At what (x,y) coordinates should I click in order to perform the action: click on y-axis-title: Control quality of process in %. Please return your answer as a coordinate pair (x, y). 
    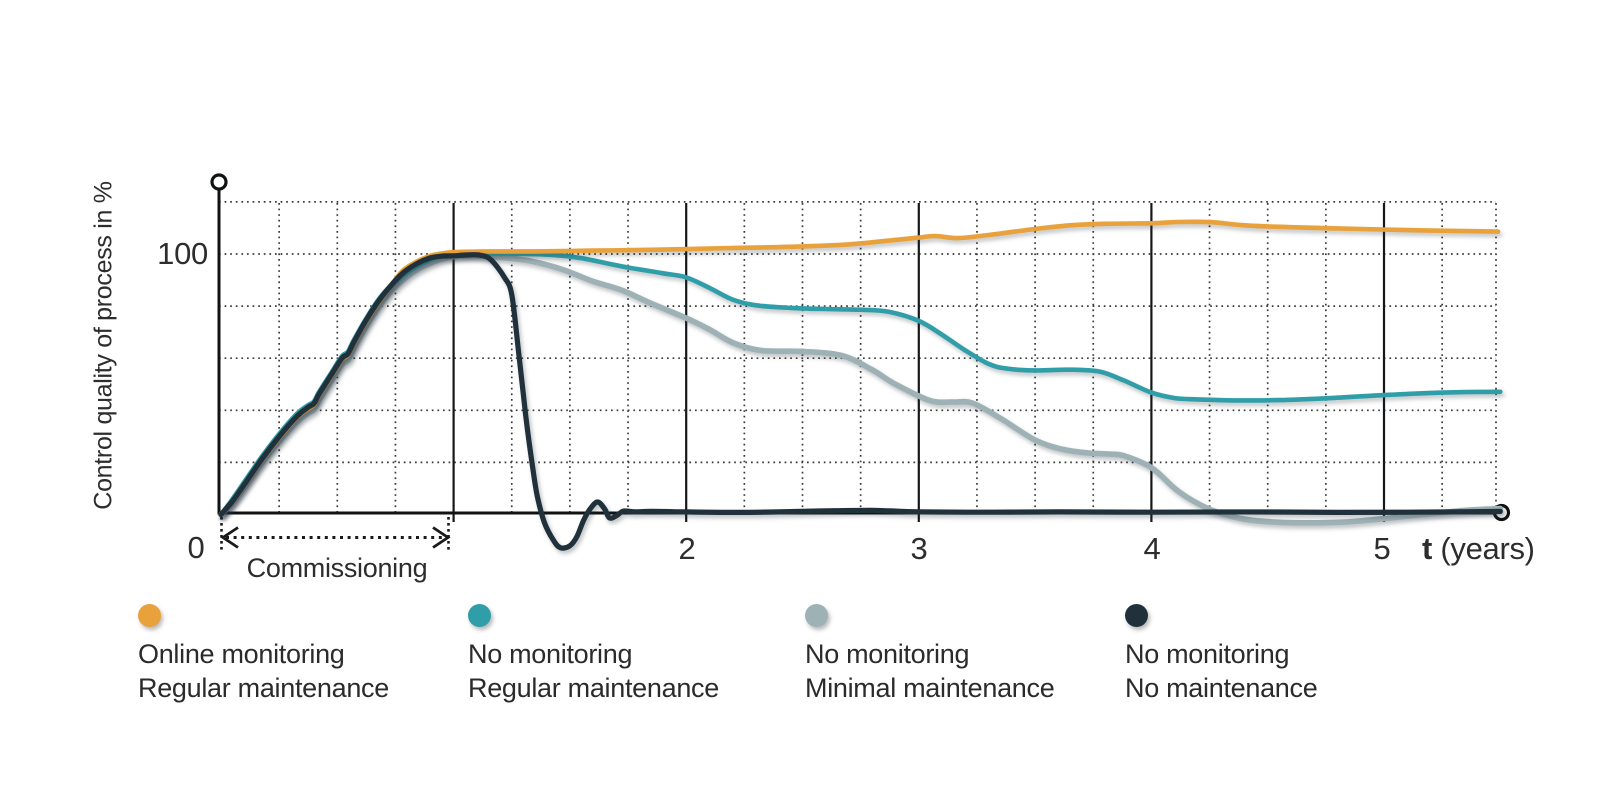
    Looking at the image, I should click on (103, 345).